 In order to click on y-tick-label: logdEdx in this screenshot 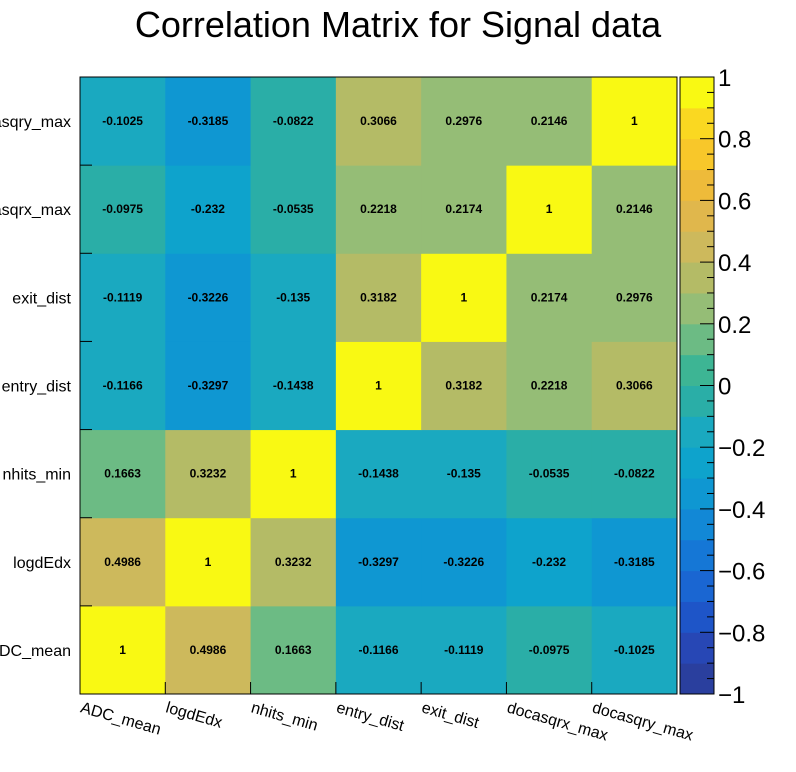, I will do `click(42, 563)`.